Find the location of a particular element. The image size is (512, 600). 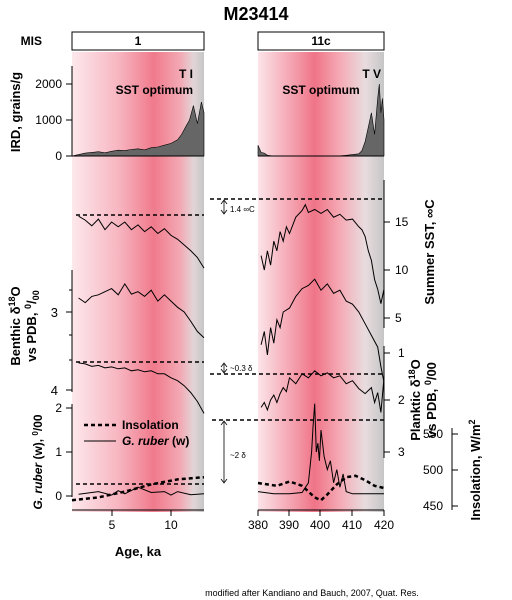

ird-axis-label: IRD, grains/g is located at coordinates (15, 112).